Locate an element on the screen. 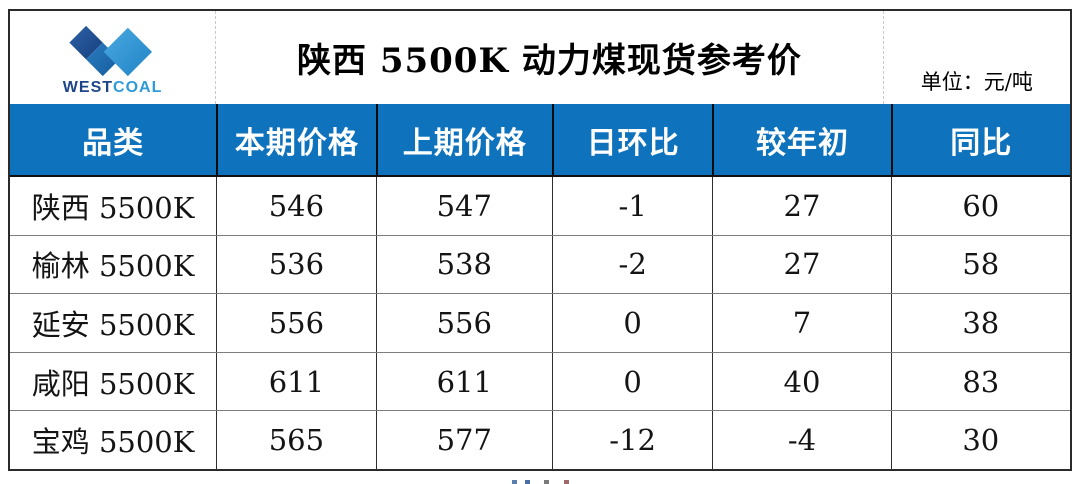 The width and height of the screenshot is (1080, 484). cell-ytd-change: -4 is located at coordinates (801, 440).